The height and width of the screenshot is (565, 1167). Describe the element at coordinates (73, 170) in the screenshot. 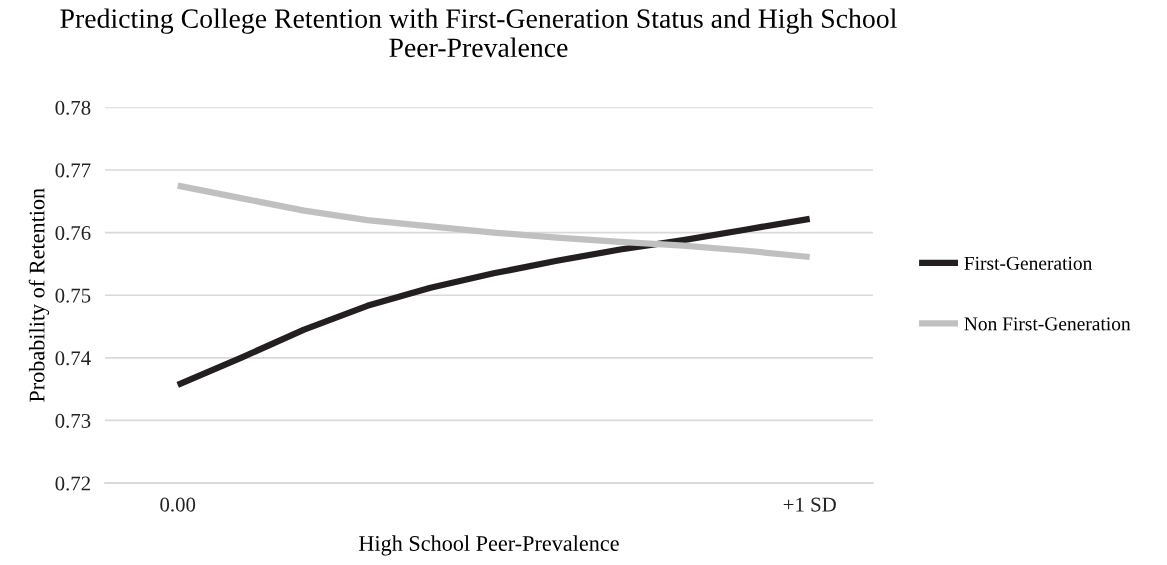

I see `y-tick-label: 0.77` at that location.